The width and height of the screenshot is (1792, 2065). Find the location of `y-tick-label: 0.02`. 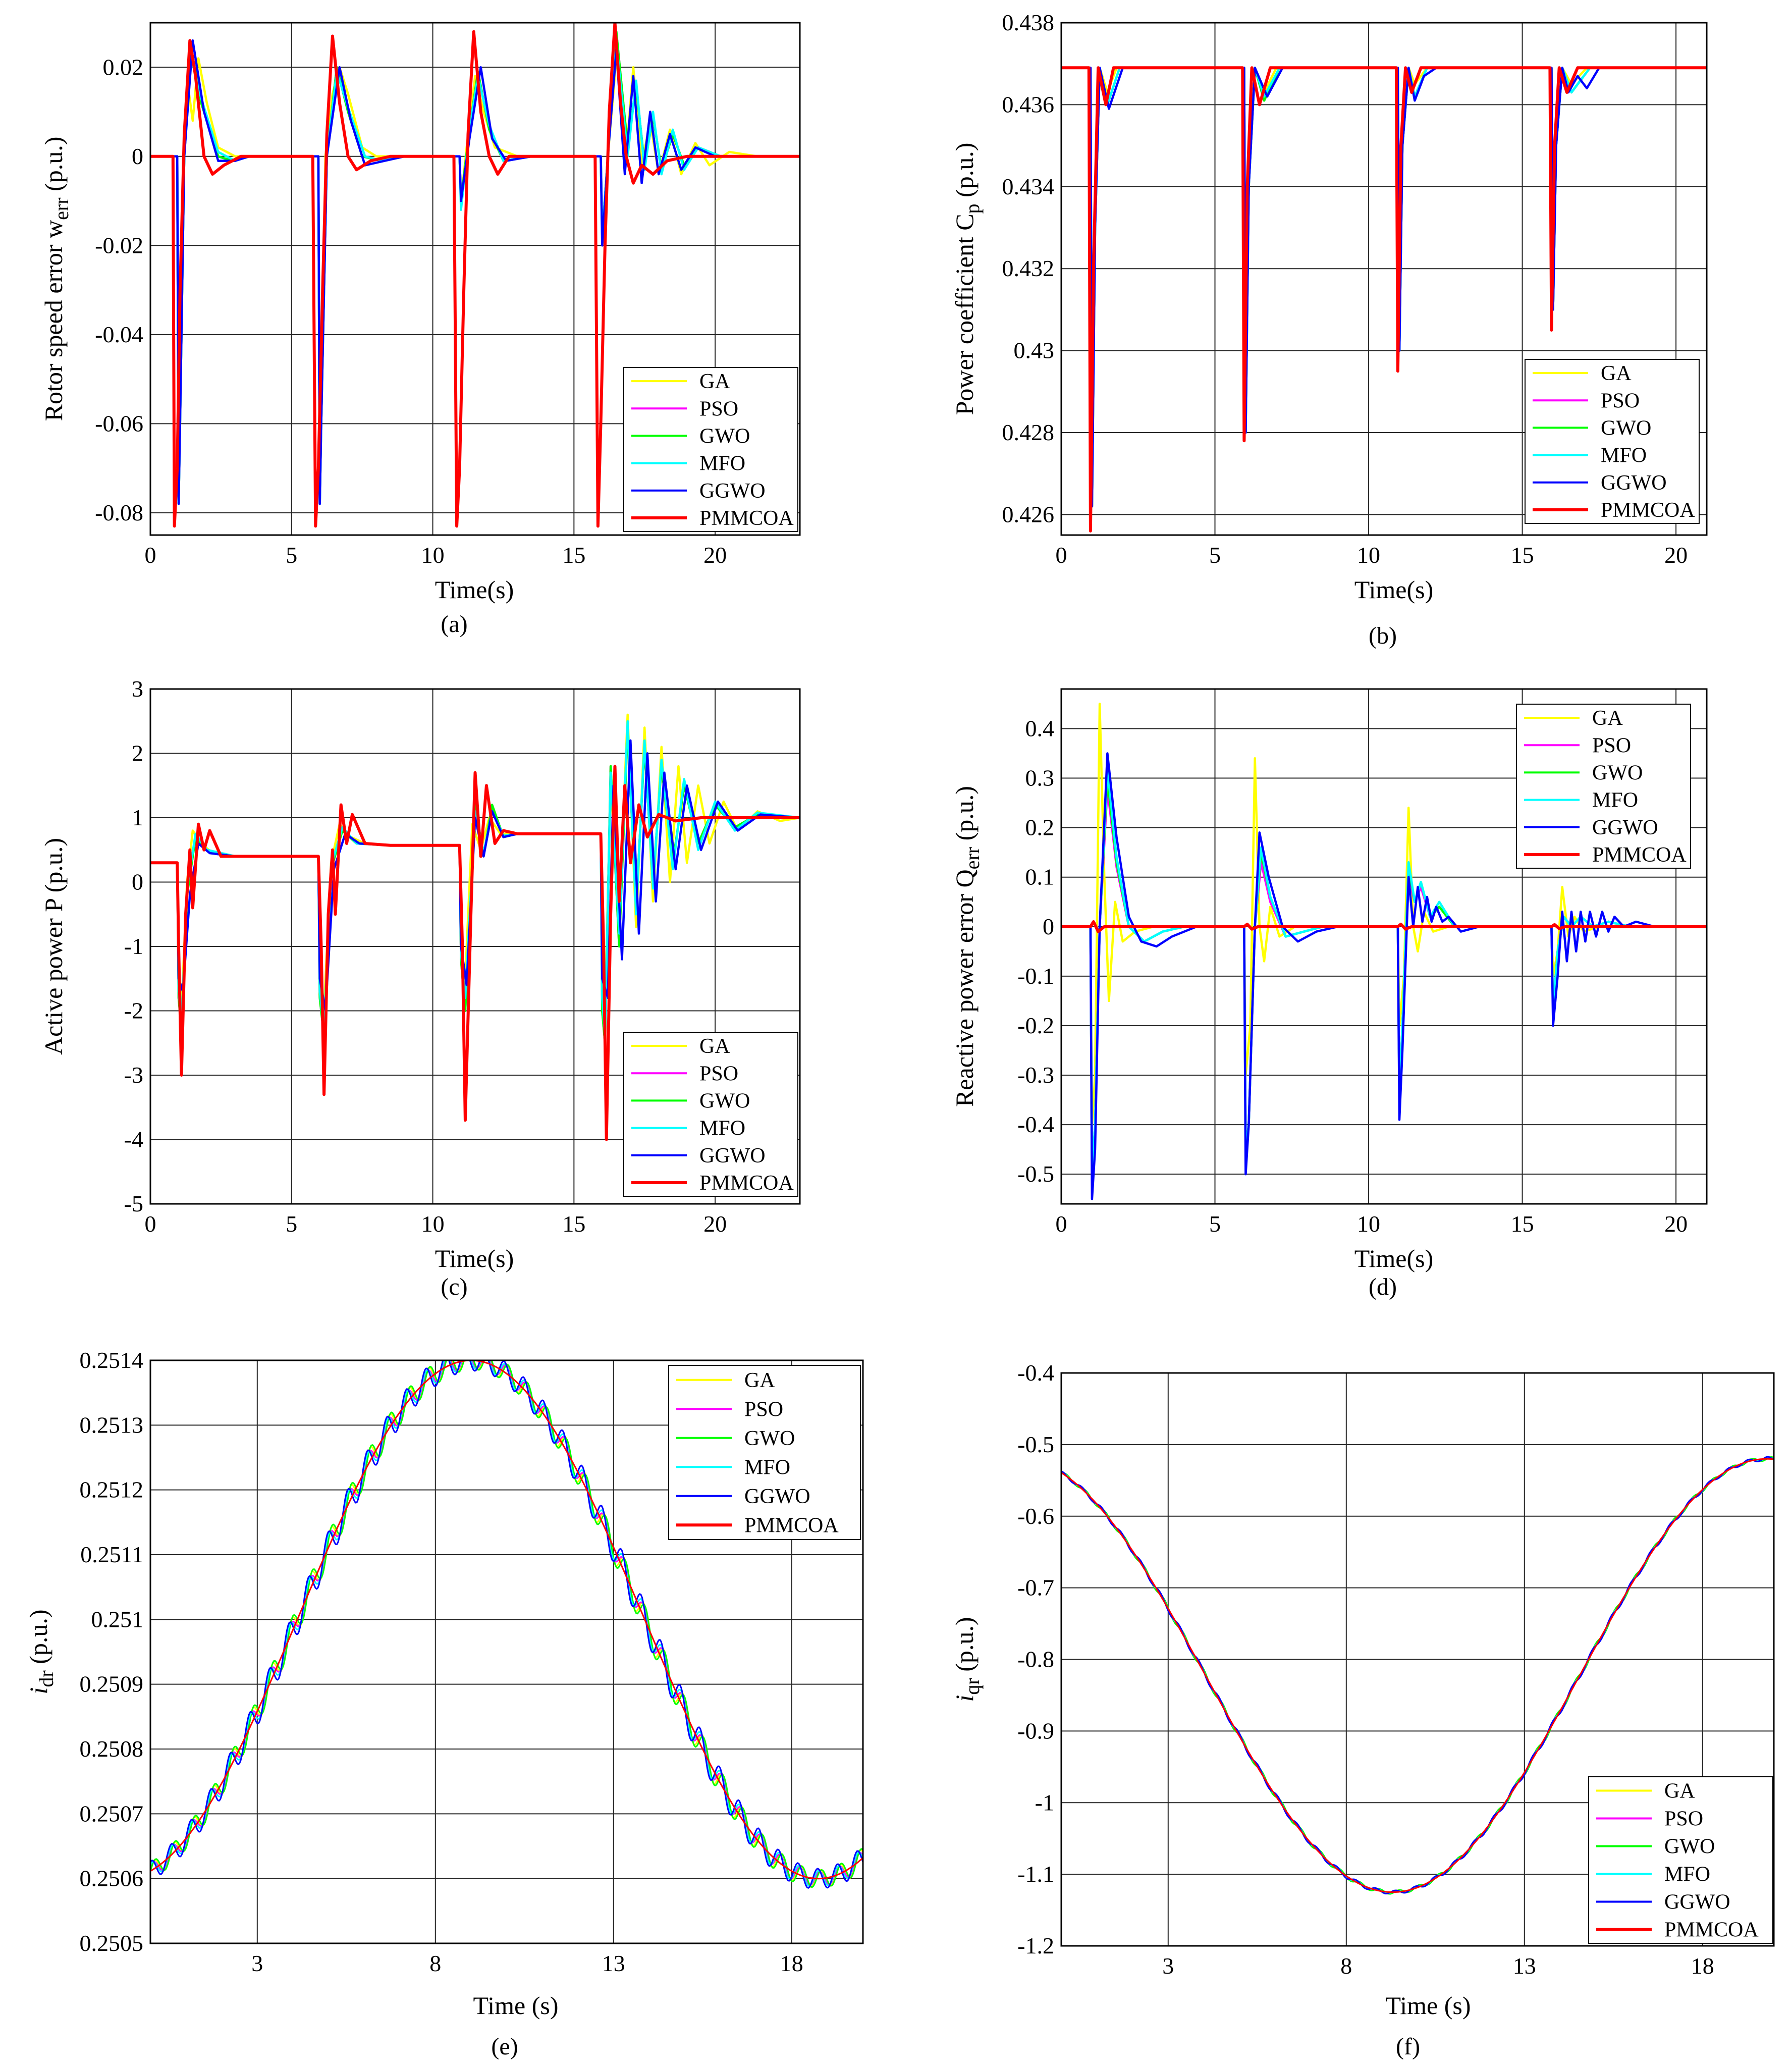

y-tick-label: 0.02 is located at coordinates (123, 67).